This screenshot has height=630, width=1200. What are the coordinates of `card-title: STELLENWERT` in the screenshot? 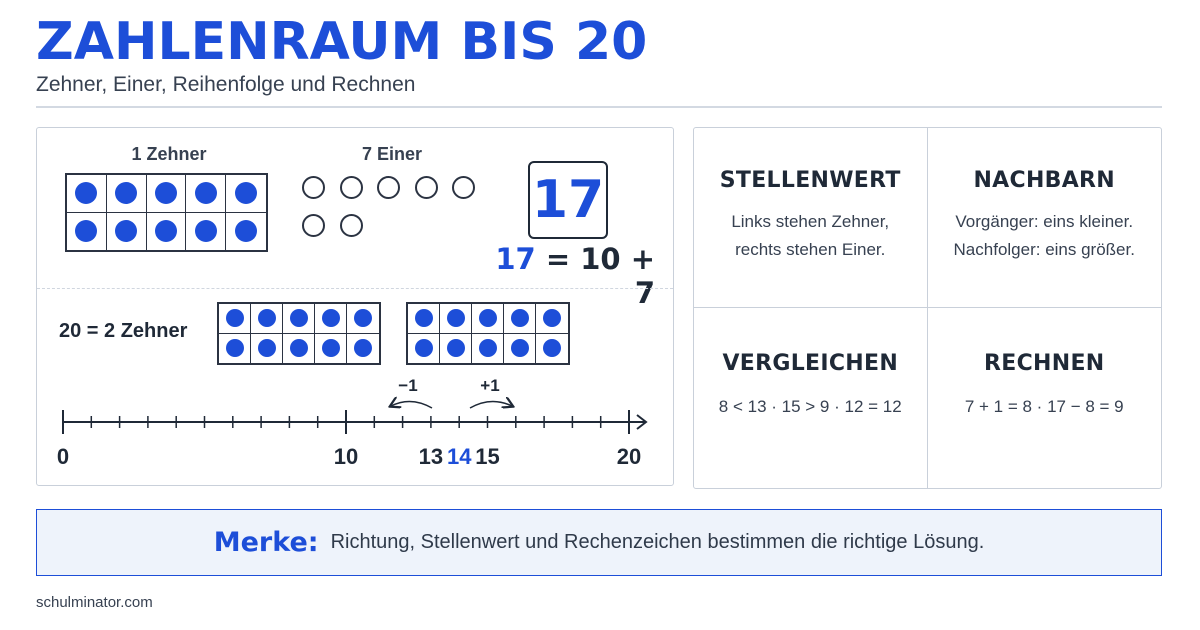 It's located at (810, 180).